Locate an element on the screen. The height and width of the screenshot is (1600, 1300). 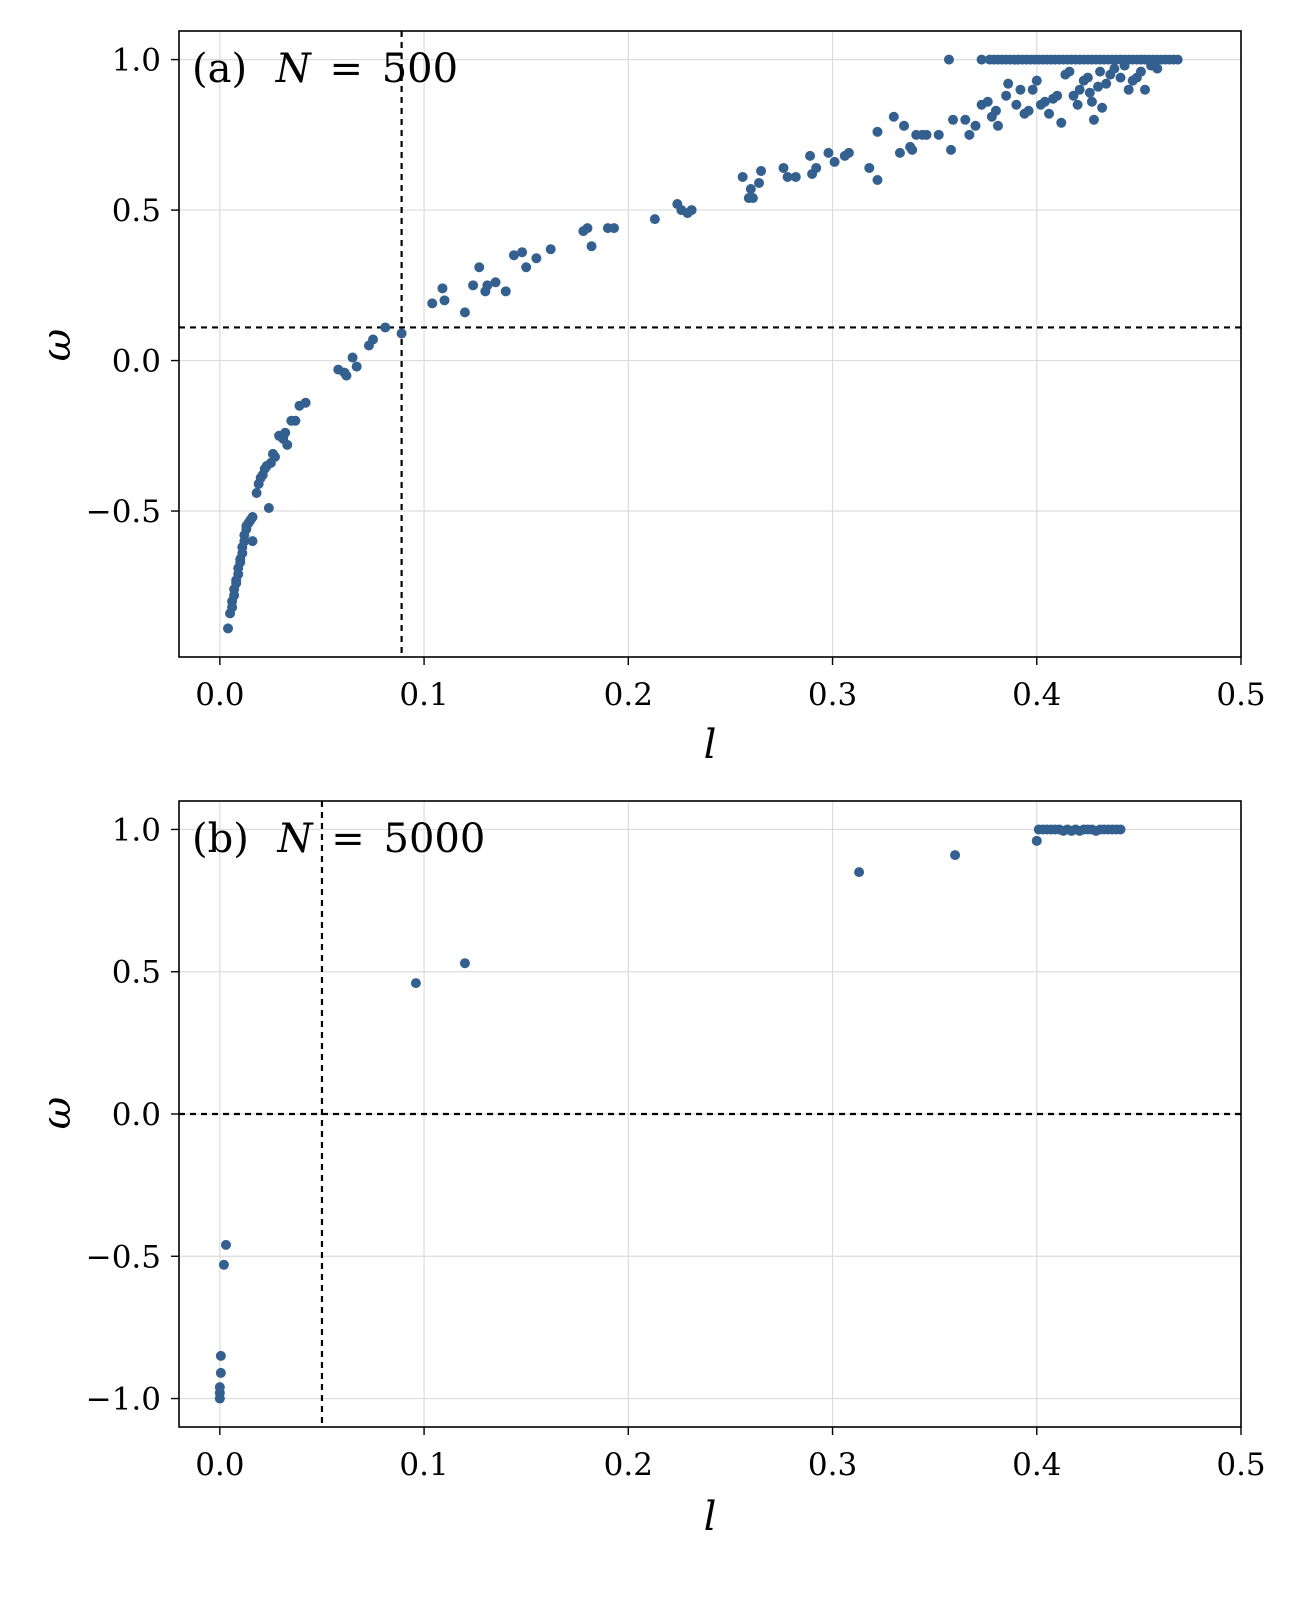
y-tick-label-b: 1.0 is located at coordinates (136, 830).